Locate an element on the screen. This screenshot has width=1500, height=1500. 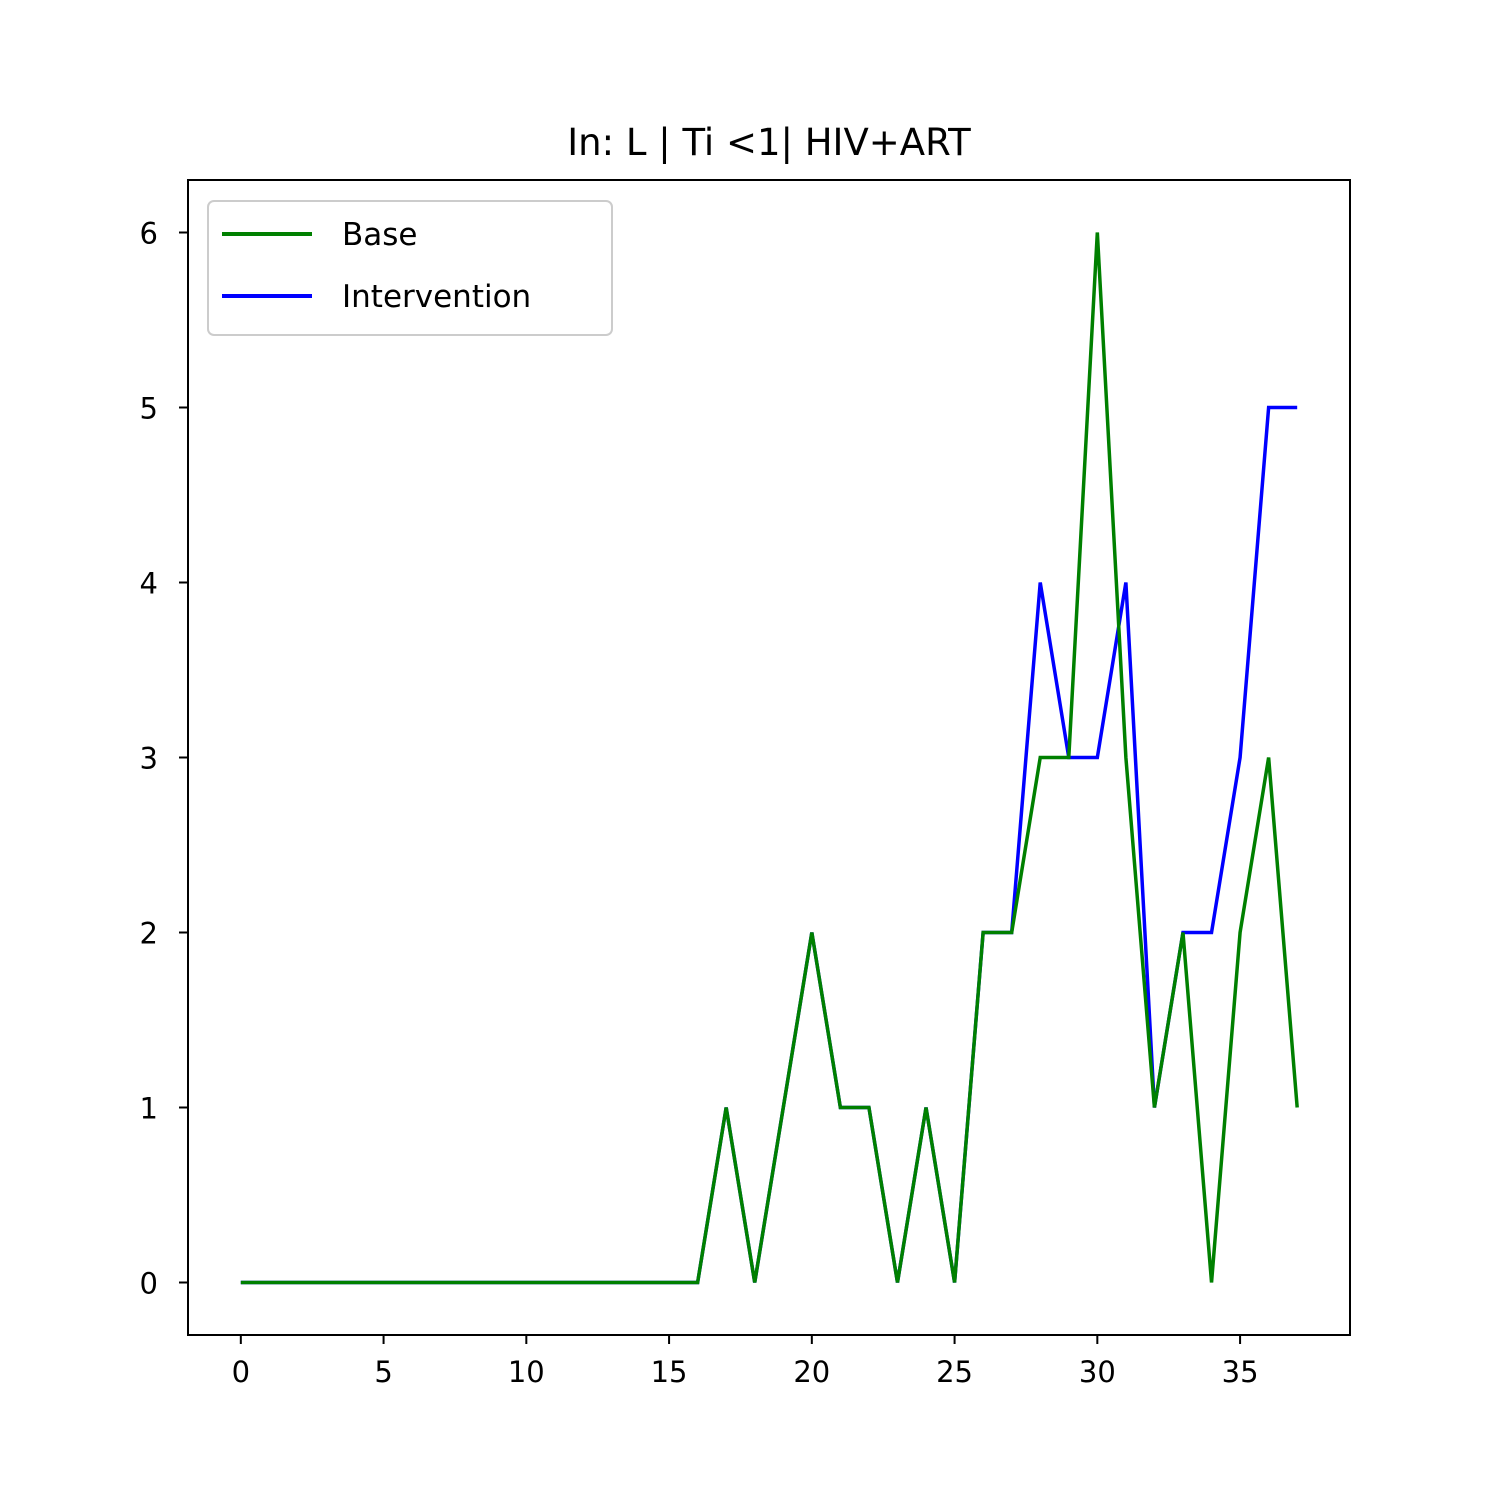
y-tick-label: 2 is located at coordinates (149, 934).